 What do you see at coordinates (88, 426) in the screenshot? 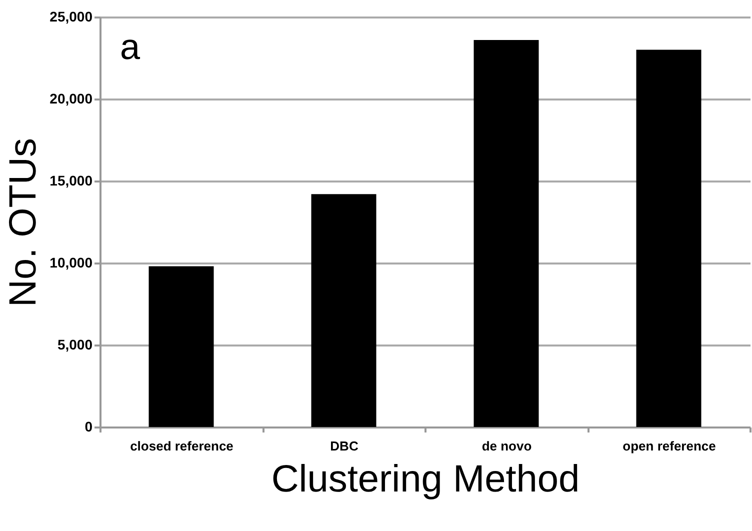
I see `y-tick-label: 0` at bounding box center [88, 426].